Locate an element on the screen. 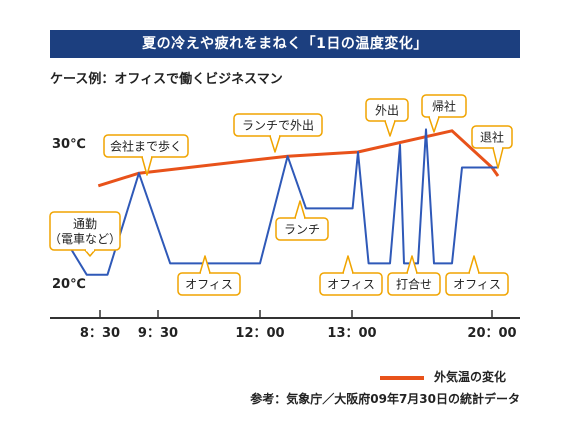 The height and width of the screenshot is (440, 570). legend: 外気温の変化 is located at coordinates (443, 376).